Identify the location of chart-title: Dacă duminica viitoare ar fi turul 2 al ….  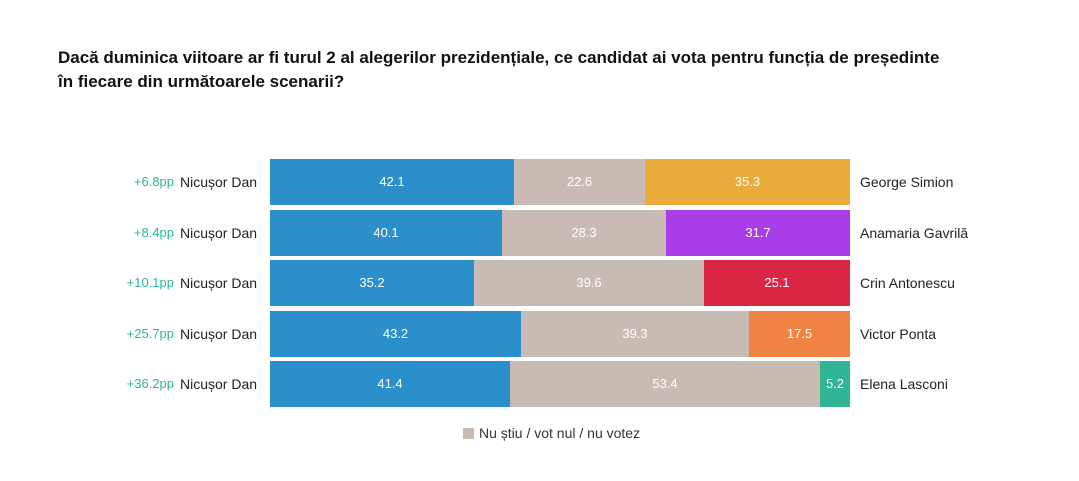
(499, 69).